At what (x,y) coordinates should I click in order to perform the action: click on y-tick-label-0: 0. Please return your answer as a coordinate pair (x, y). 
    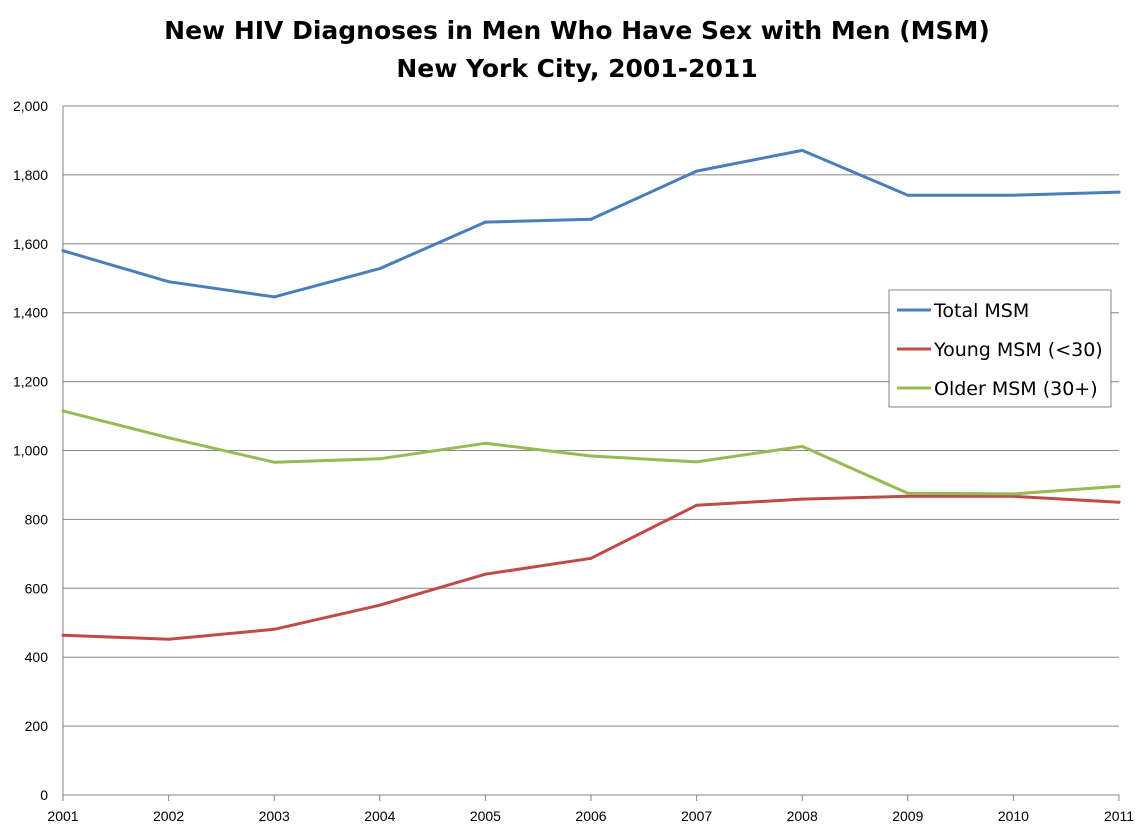
    Looking at the image, I should click on (44, 795).